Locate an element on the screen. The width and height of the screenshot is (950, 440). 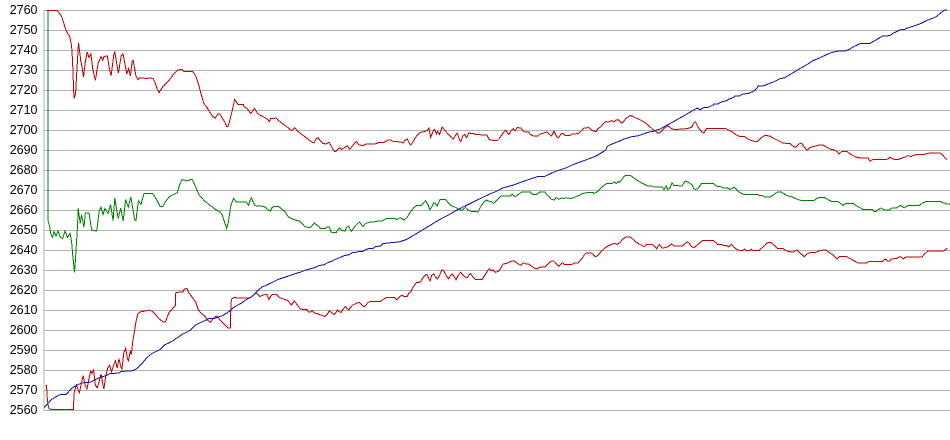
svg-text: 2690 is located at coordinates (24, 150).